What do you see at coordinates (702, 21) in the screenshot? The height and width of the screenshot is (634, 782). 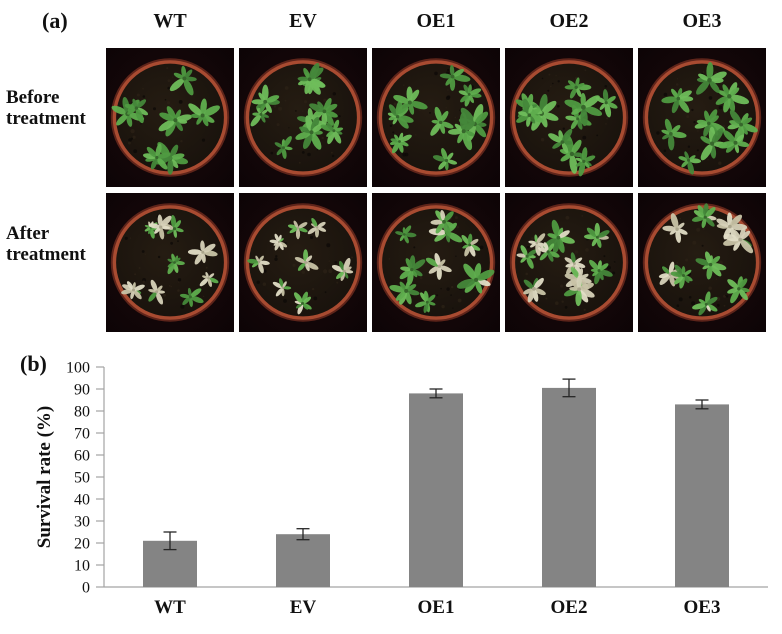 I see `column-header-oe3: OE3` at bounding box center [702, 21].